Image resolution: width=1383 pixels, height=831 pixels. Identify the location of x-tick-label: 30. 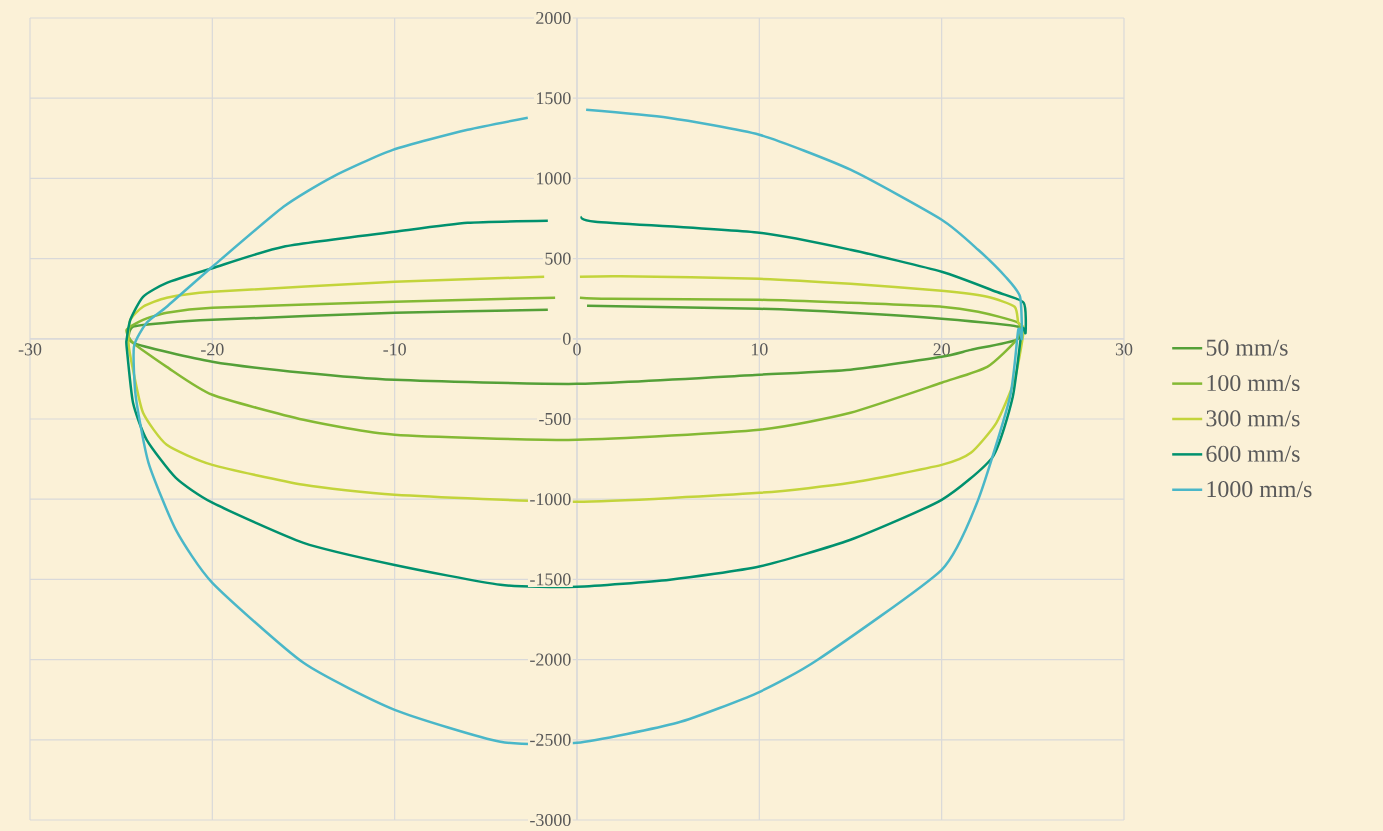
(1124, 349).